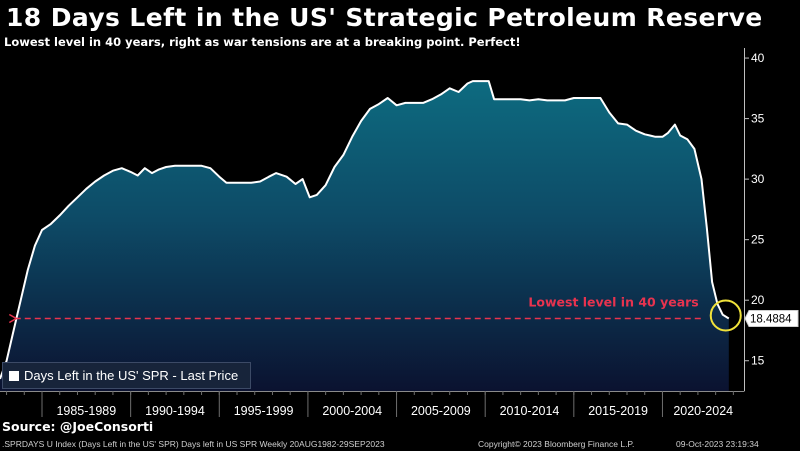 This screenshot has height=451, width=800. Describe the element at coordinates (758, 300) in the screenshot. I see `y-tick-label: 20` at that location.